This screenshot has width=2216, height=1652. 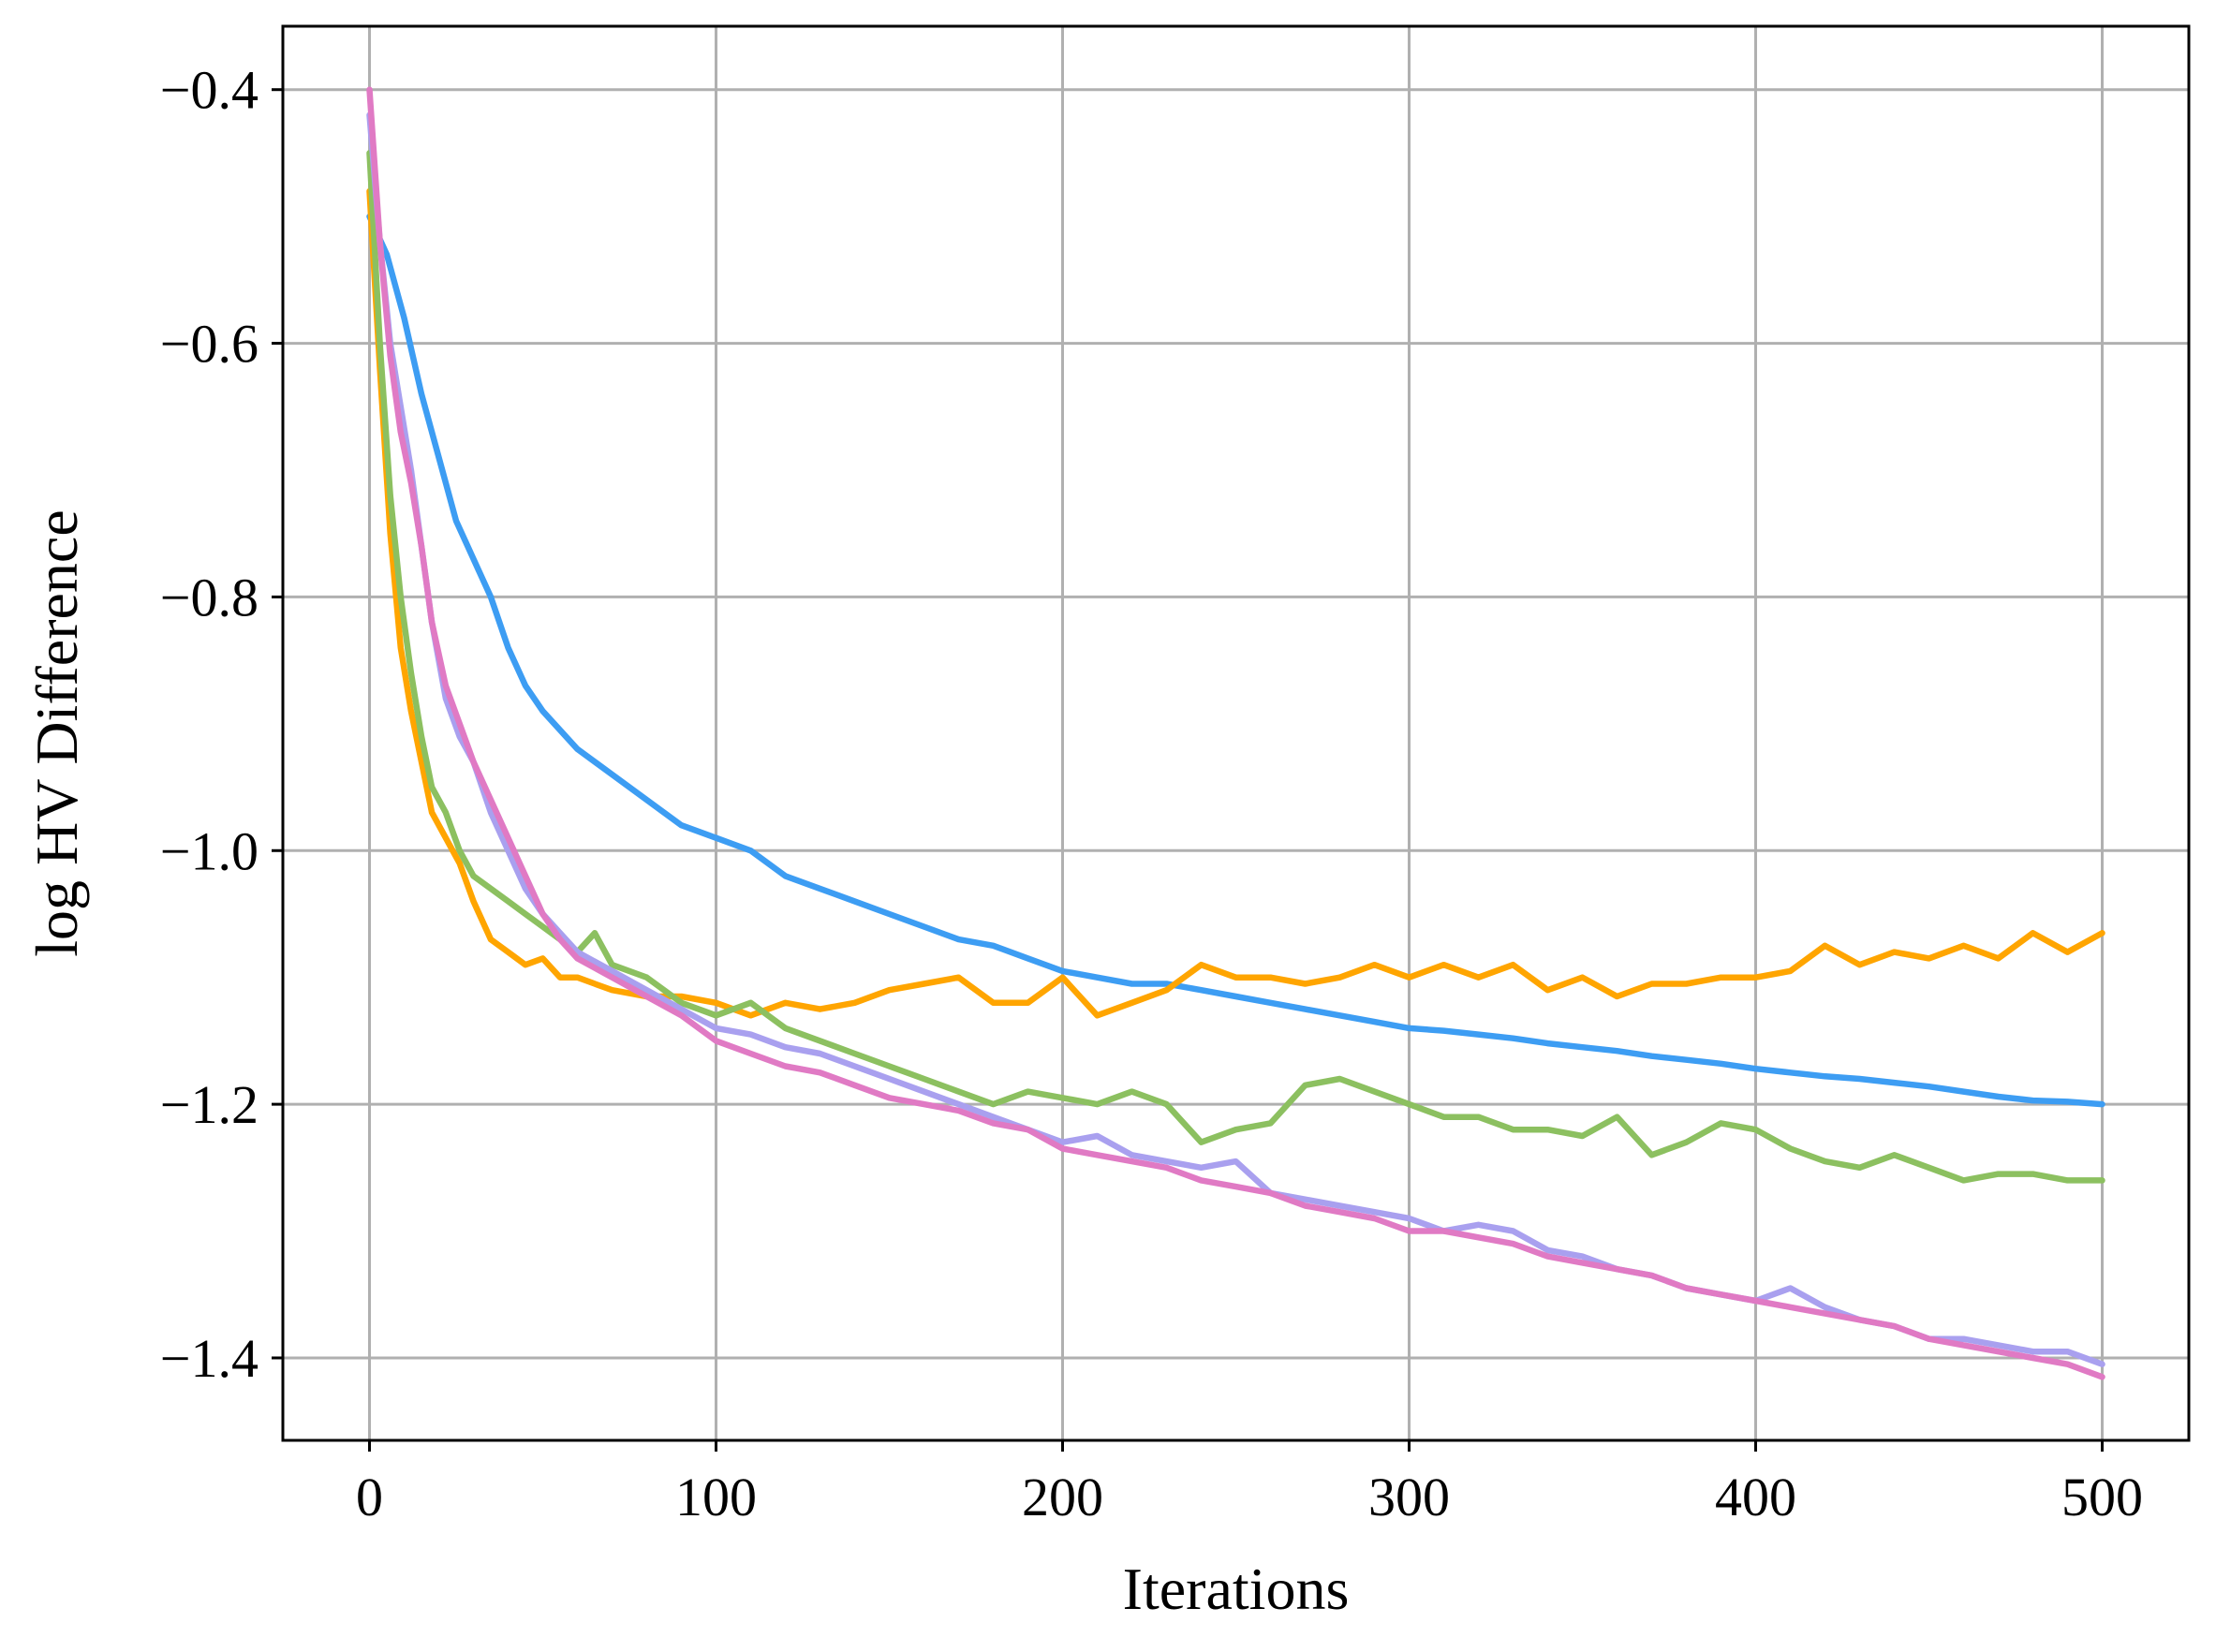 I want to click on y-tick-label: −1.4, so click(x=209, y=1358).